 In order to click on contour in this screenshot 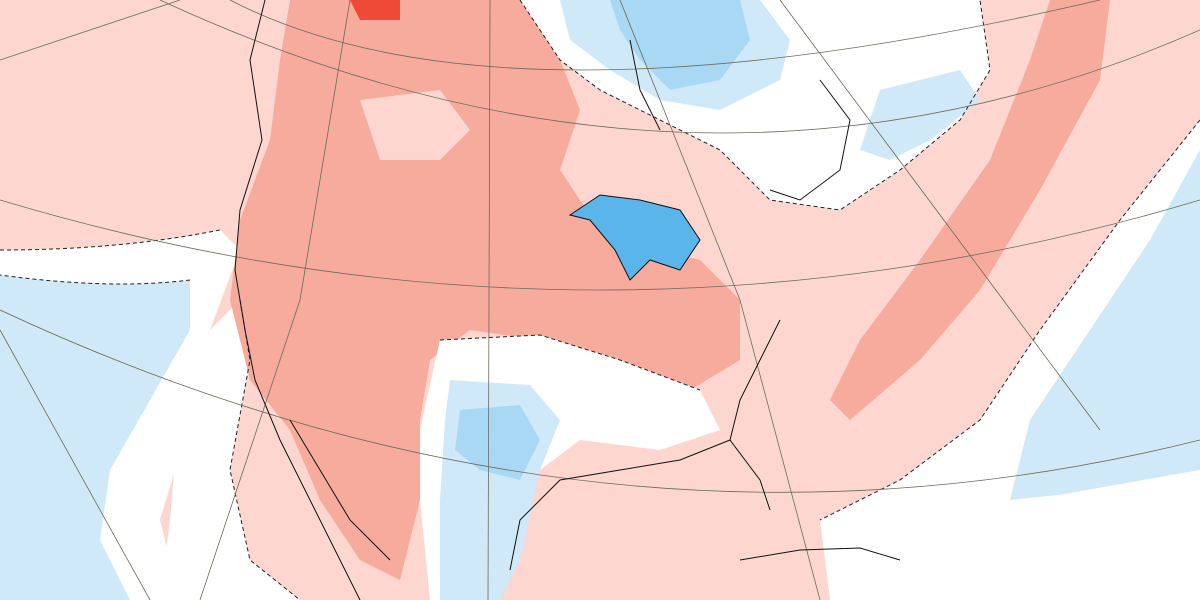, I will do `click(755, 105)`.